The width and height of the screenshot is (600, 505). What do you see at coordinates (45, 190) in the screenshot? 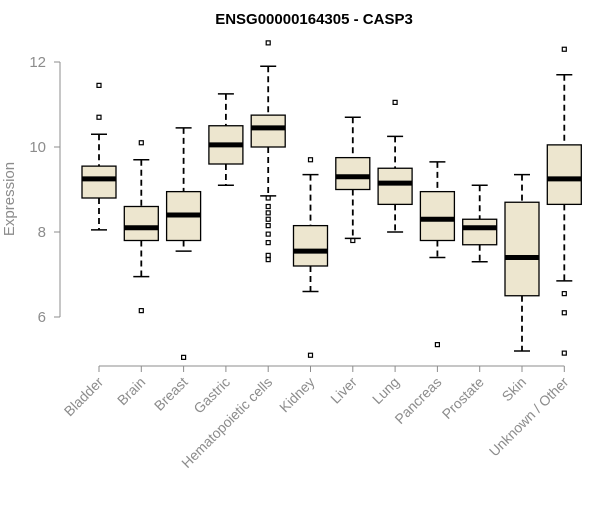
I see `y-axis: 6 8 10 12` at bounding box center [45, 190].